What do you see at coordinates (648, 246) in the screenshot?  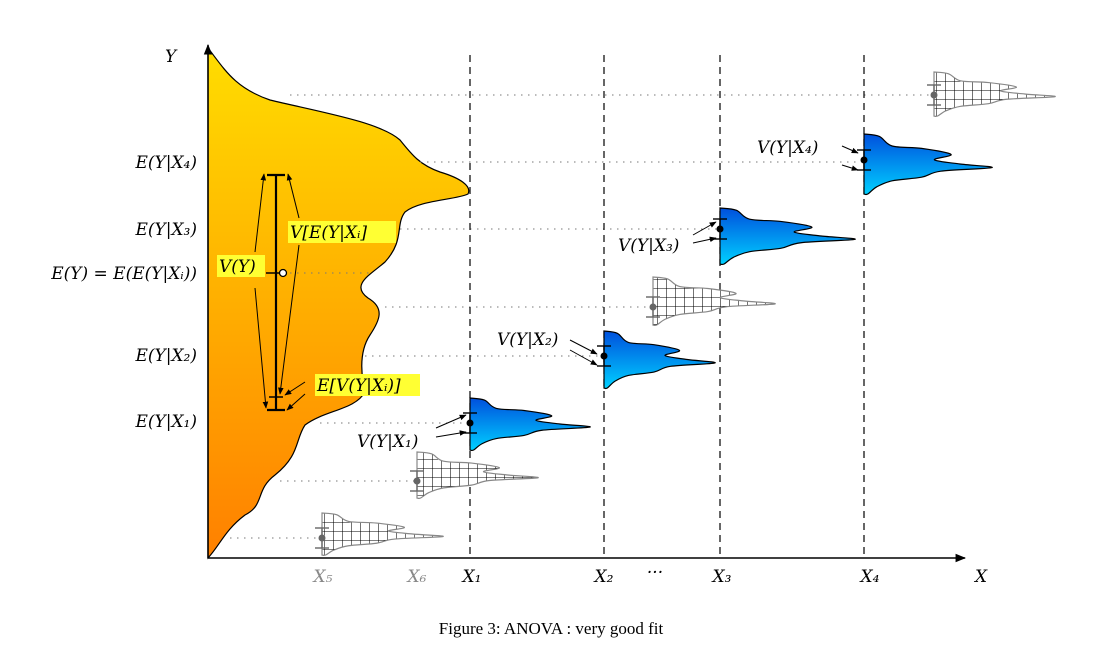 I see `label-v3: V(Y|X₃)` at bounding box center [648, 246].